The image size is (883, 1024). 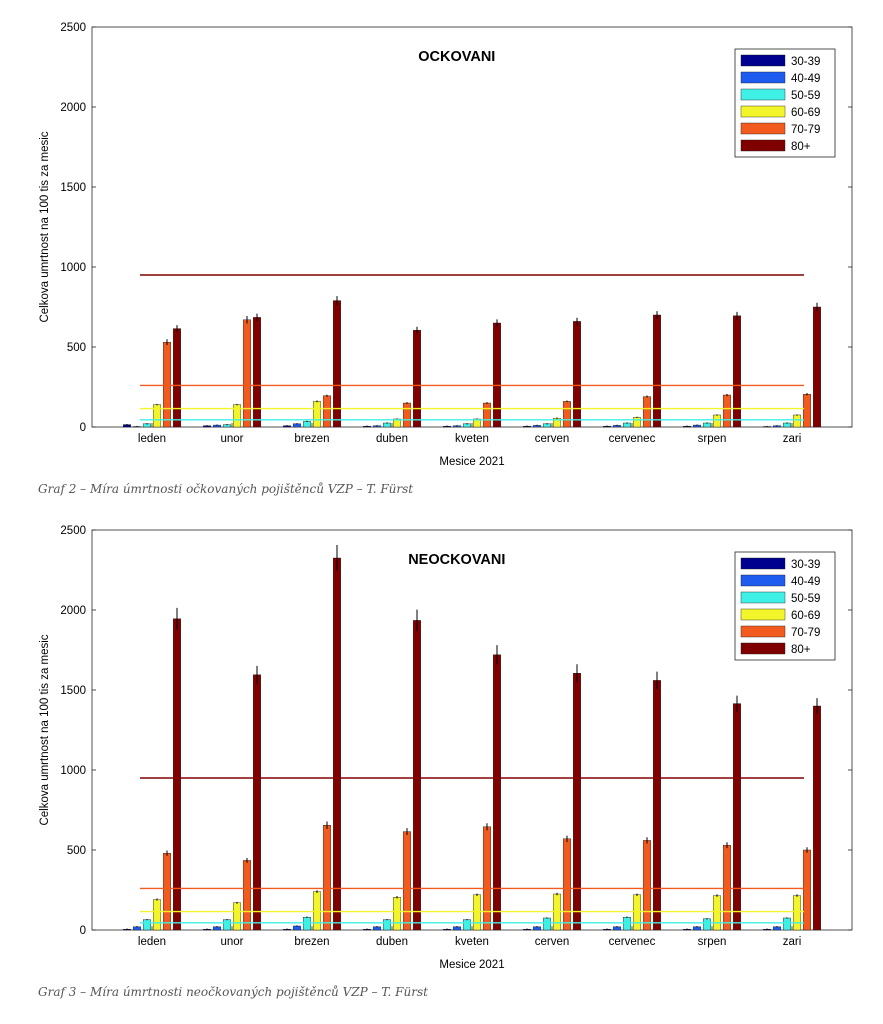 I want to click on x-tick-label: cervenec, so click(x=632, y=439).